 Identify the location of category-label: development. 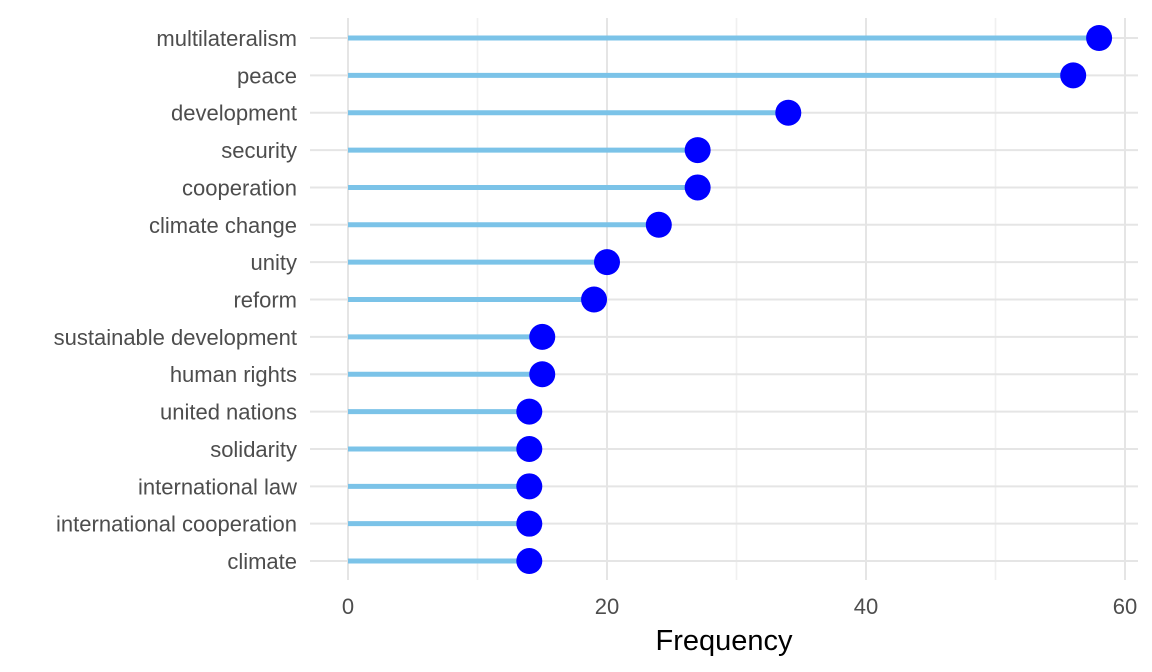
(234, 113).